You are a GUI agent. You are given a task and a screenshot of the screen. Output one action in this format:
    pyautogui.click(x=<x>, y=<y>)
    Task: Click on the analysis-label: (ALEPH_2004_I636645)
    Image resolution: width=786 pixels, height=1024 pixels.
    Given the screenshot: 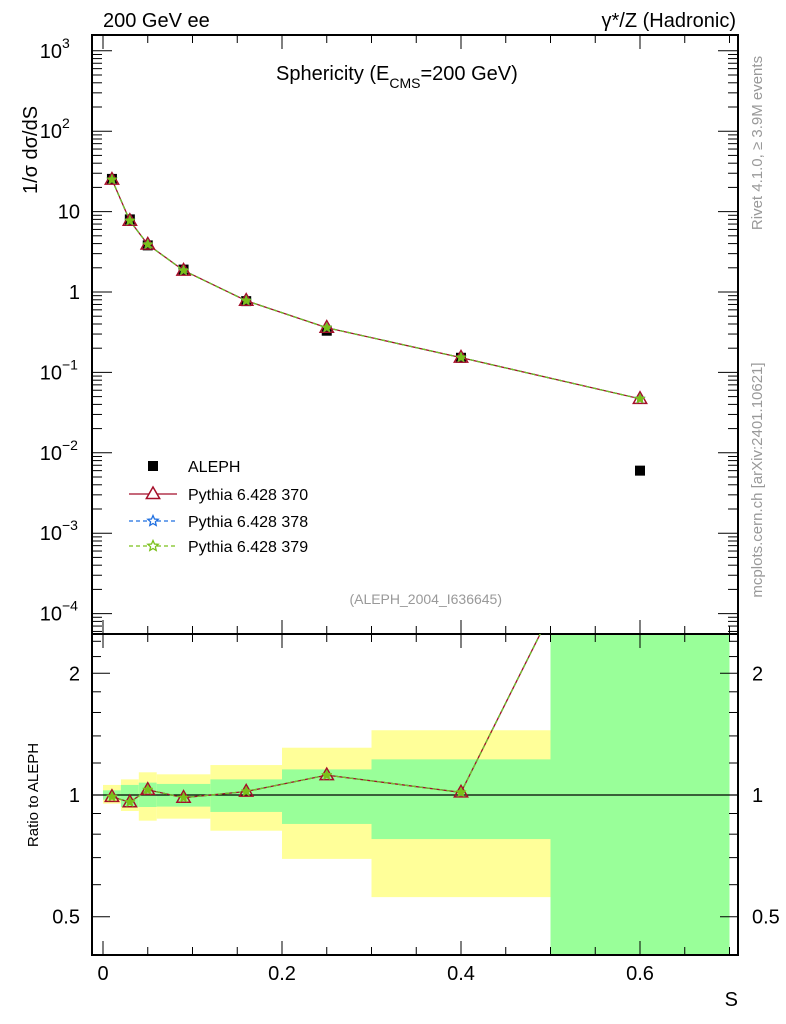 What is the action you would take?
    pyautogui.click(x=425, y=599)
    